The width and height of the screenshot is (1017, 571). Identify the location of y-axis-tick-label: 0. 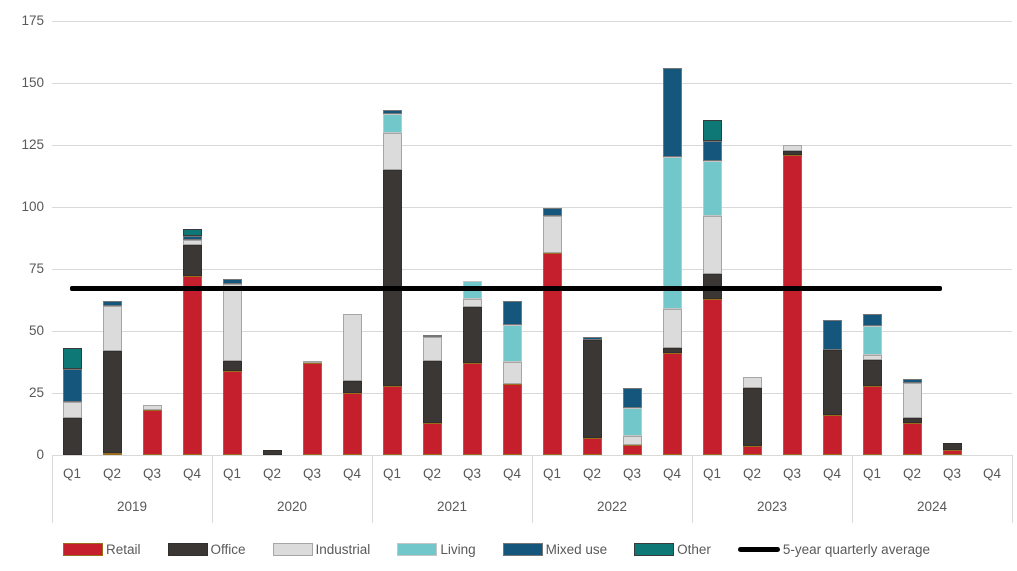
(40, 454).